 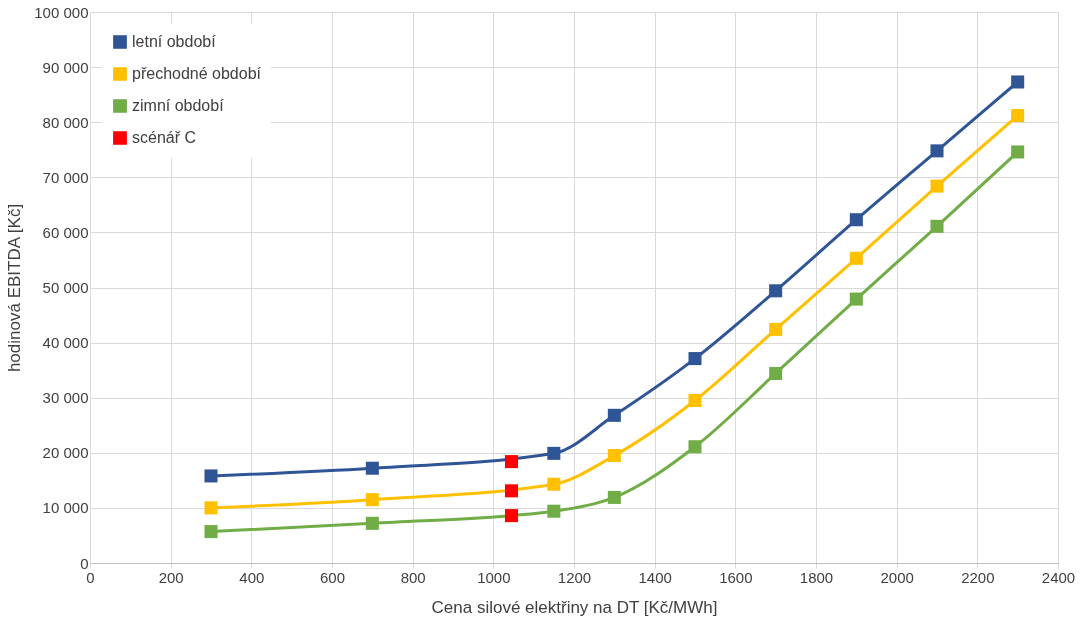 What do you see at coordinates (65, 232) in the screenshot?
I see `y-tick-label: 60 000` at bounding box center [65, 232].